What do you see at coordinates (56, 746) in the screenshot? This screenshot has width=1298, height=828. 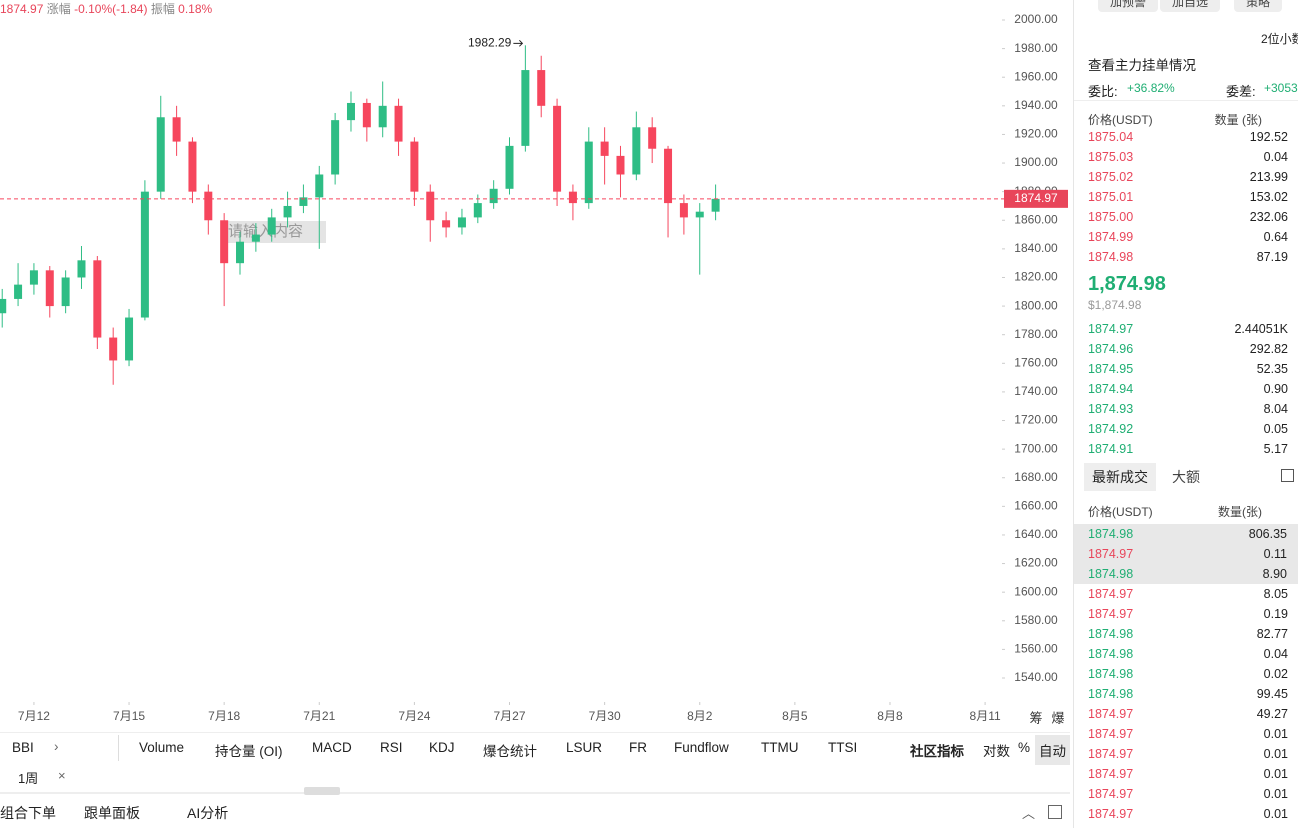 I see `chevron: ›` at bounding box center [56, 746].